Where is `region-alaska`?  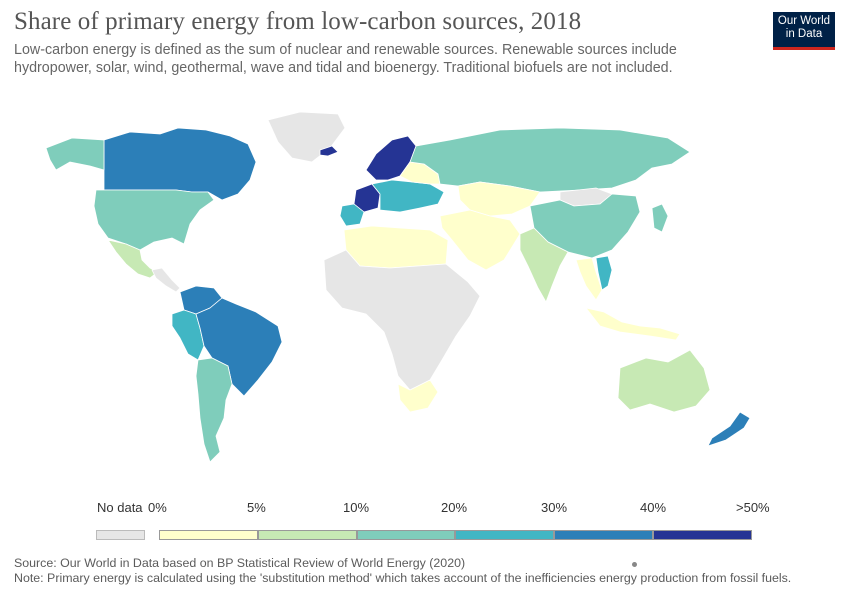 region-alaska is located at coordinates (75, 154).